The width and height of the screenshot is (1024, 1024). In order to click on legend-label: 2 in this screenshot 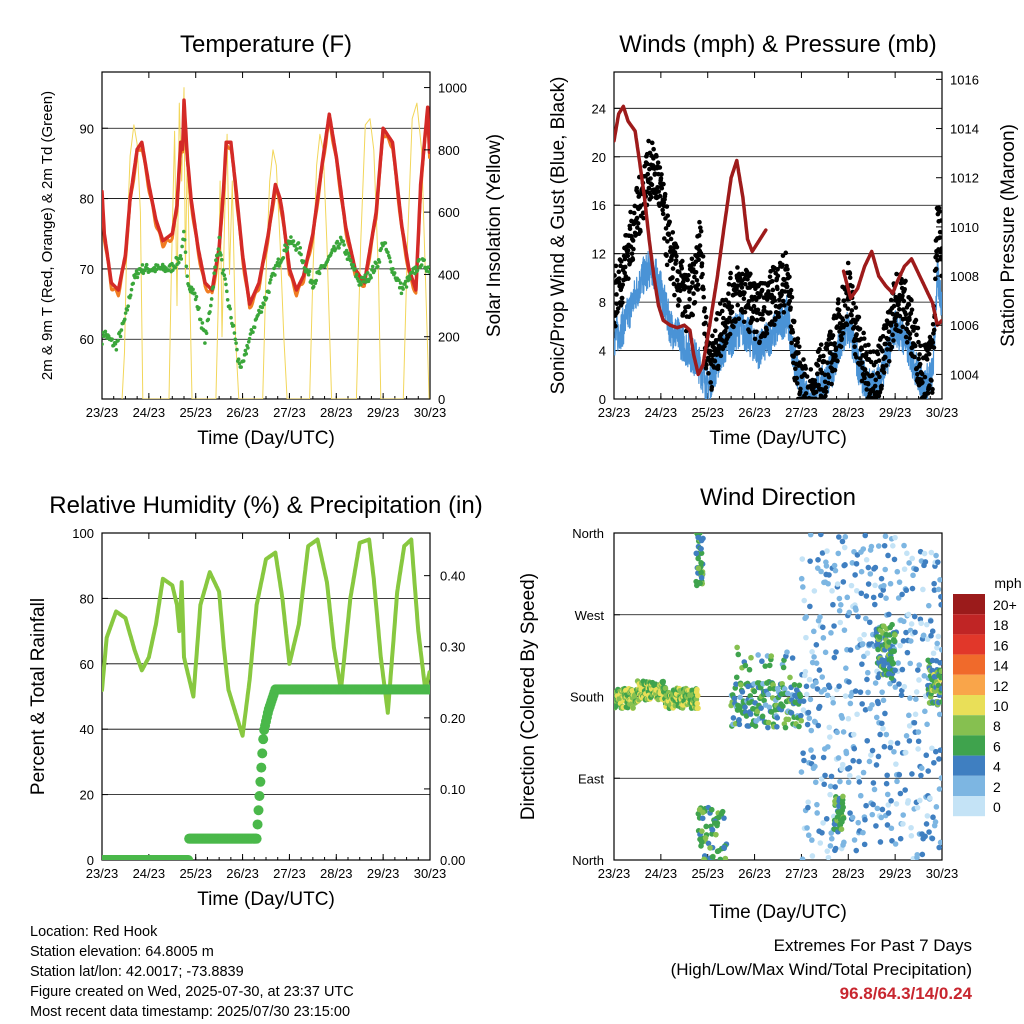, I will do `click(997, 787)`.